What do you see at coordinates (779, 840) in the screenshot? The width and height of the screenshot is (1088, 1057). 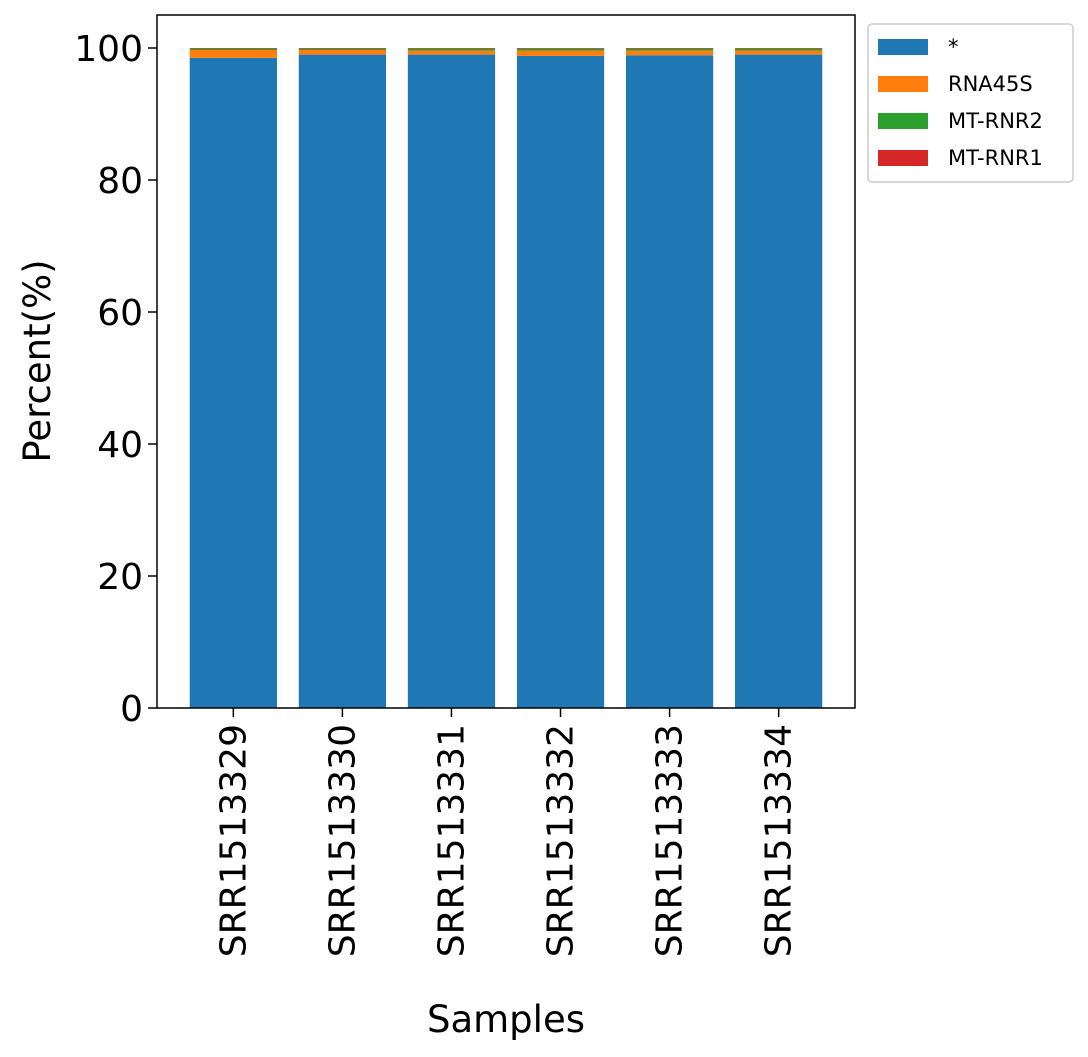 I see `x-tick-label-5: SRR1513334` at bounding box center [779, 840].